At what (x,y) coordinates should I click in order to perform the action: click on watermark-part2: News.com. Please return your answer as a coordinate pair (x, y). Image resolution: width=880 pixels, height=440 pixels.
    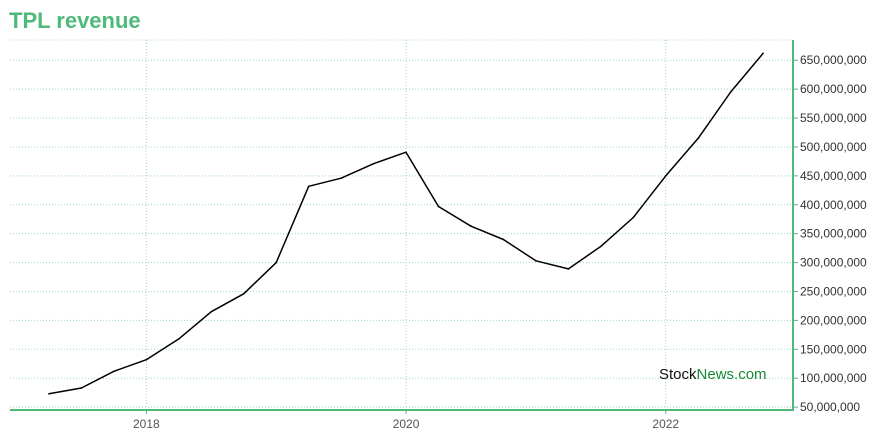
    Looking at the image, I should click on (732, 374).